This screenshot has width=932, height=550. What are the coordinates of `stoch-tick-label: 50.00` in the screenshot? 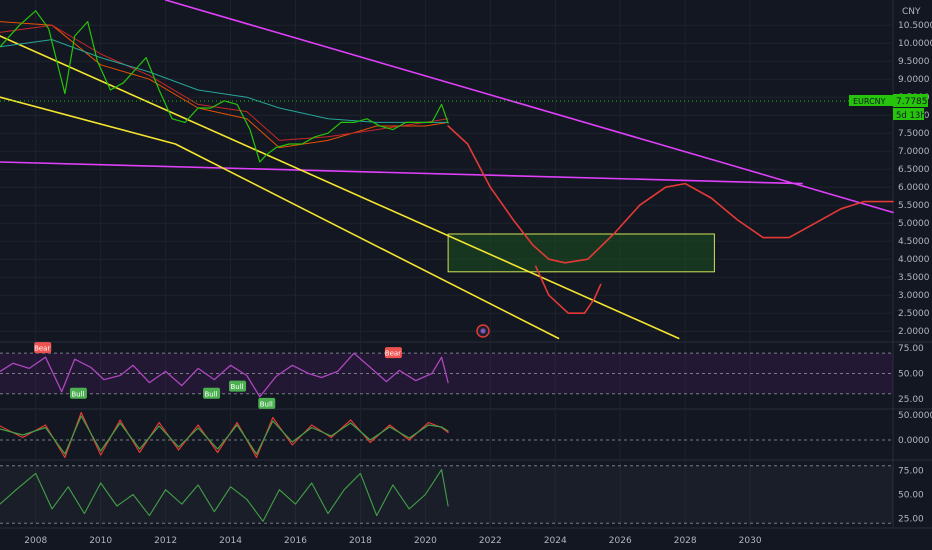 It's located at (911, 496).